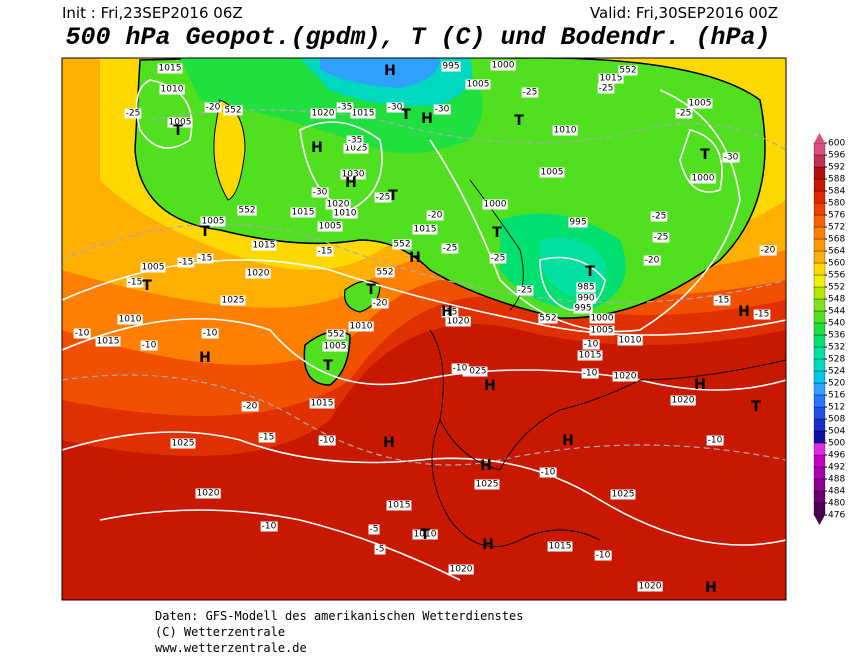 Image resolution: width=850 pixels, height=657 pixels. What do you see at coordinates (836, 336) in the screenshot?
I see `colorbar-label: 536` at bounding box center [836, 336].